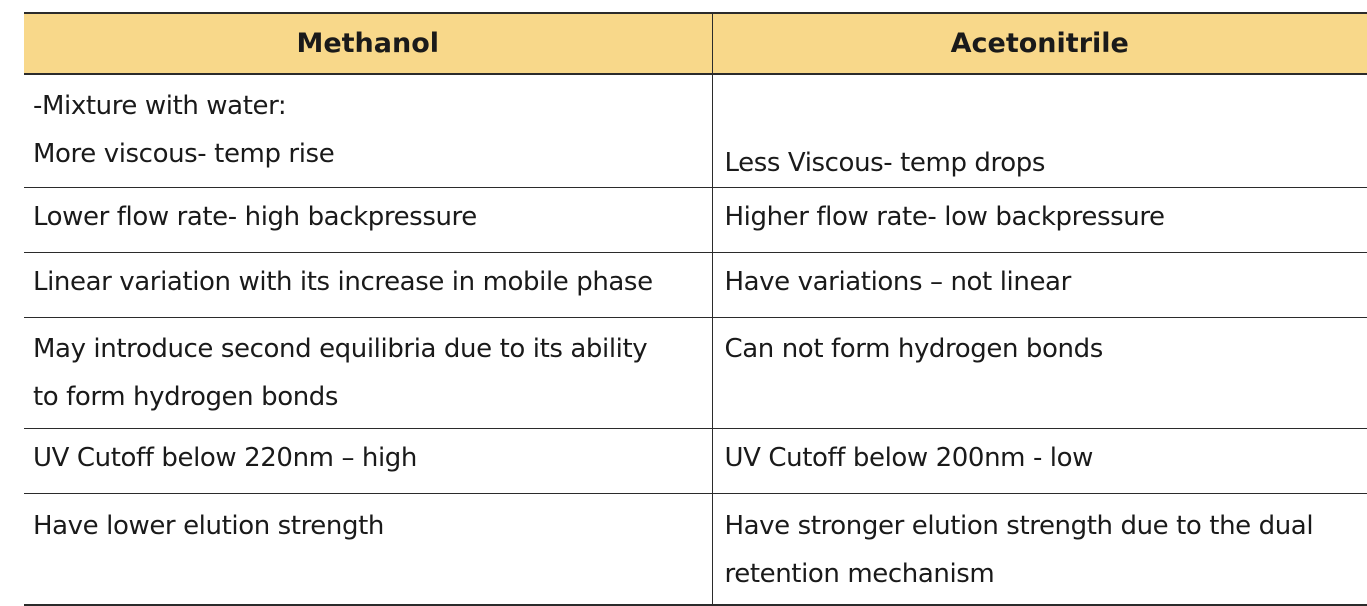 The image size is (1367, 606). What do you see at coordinates (1046, 217) in the screenshot?
I see `cell-line: Higher flow rate- low backpressure` at bounding box center [1046, 217].